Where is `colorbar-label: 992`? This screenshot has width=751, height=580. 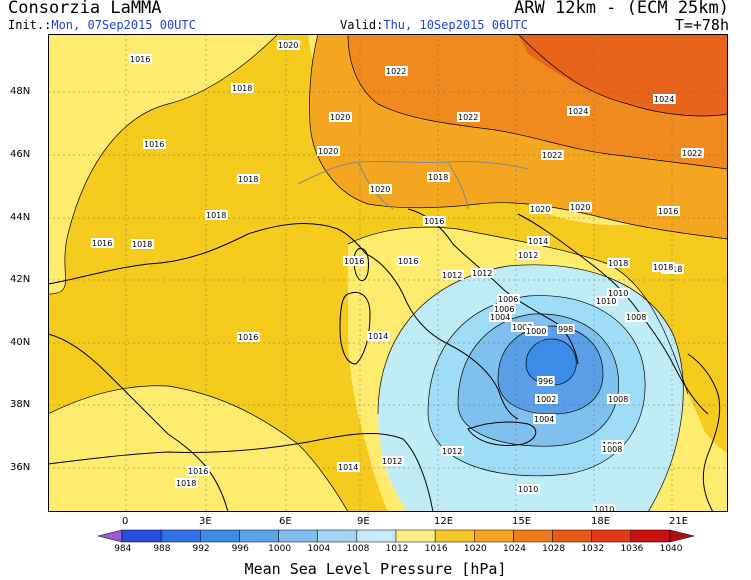 colorbar-label: 992 is located at coordinates (201, 549).